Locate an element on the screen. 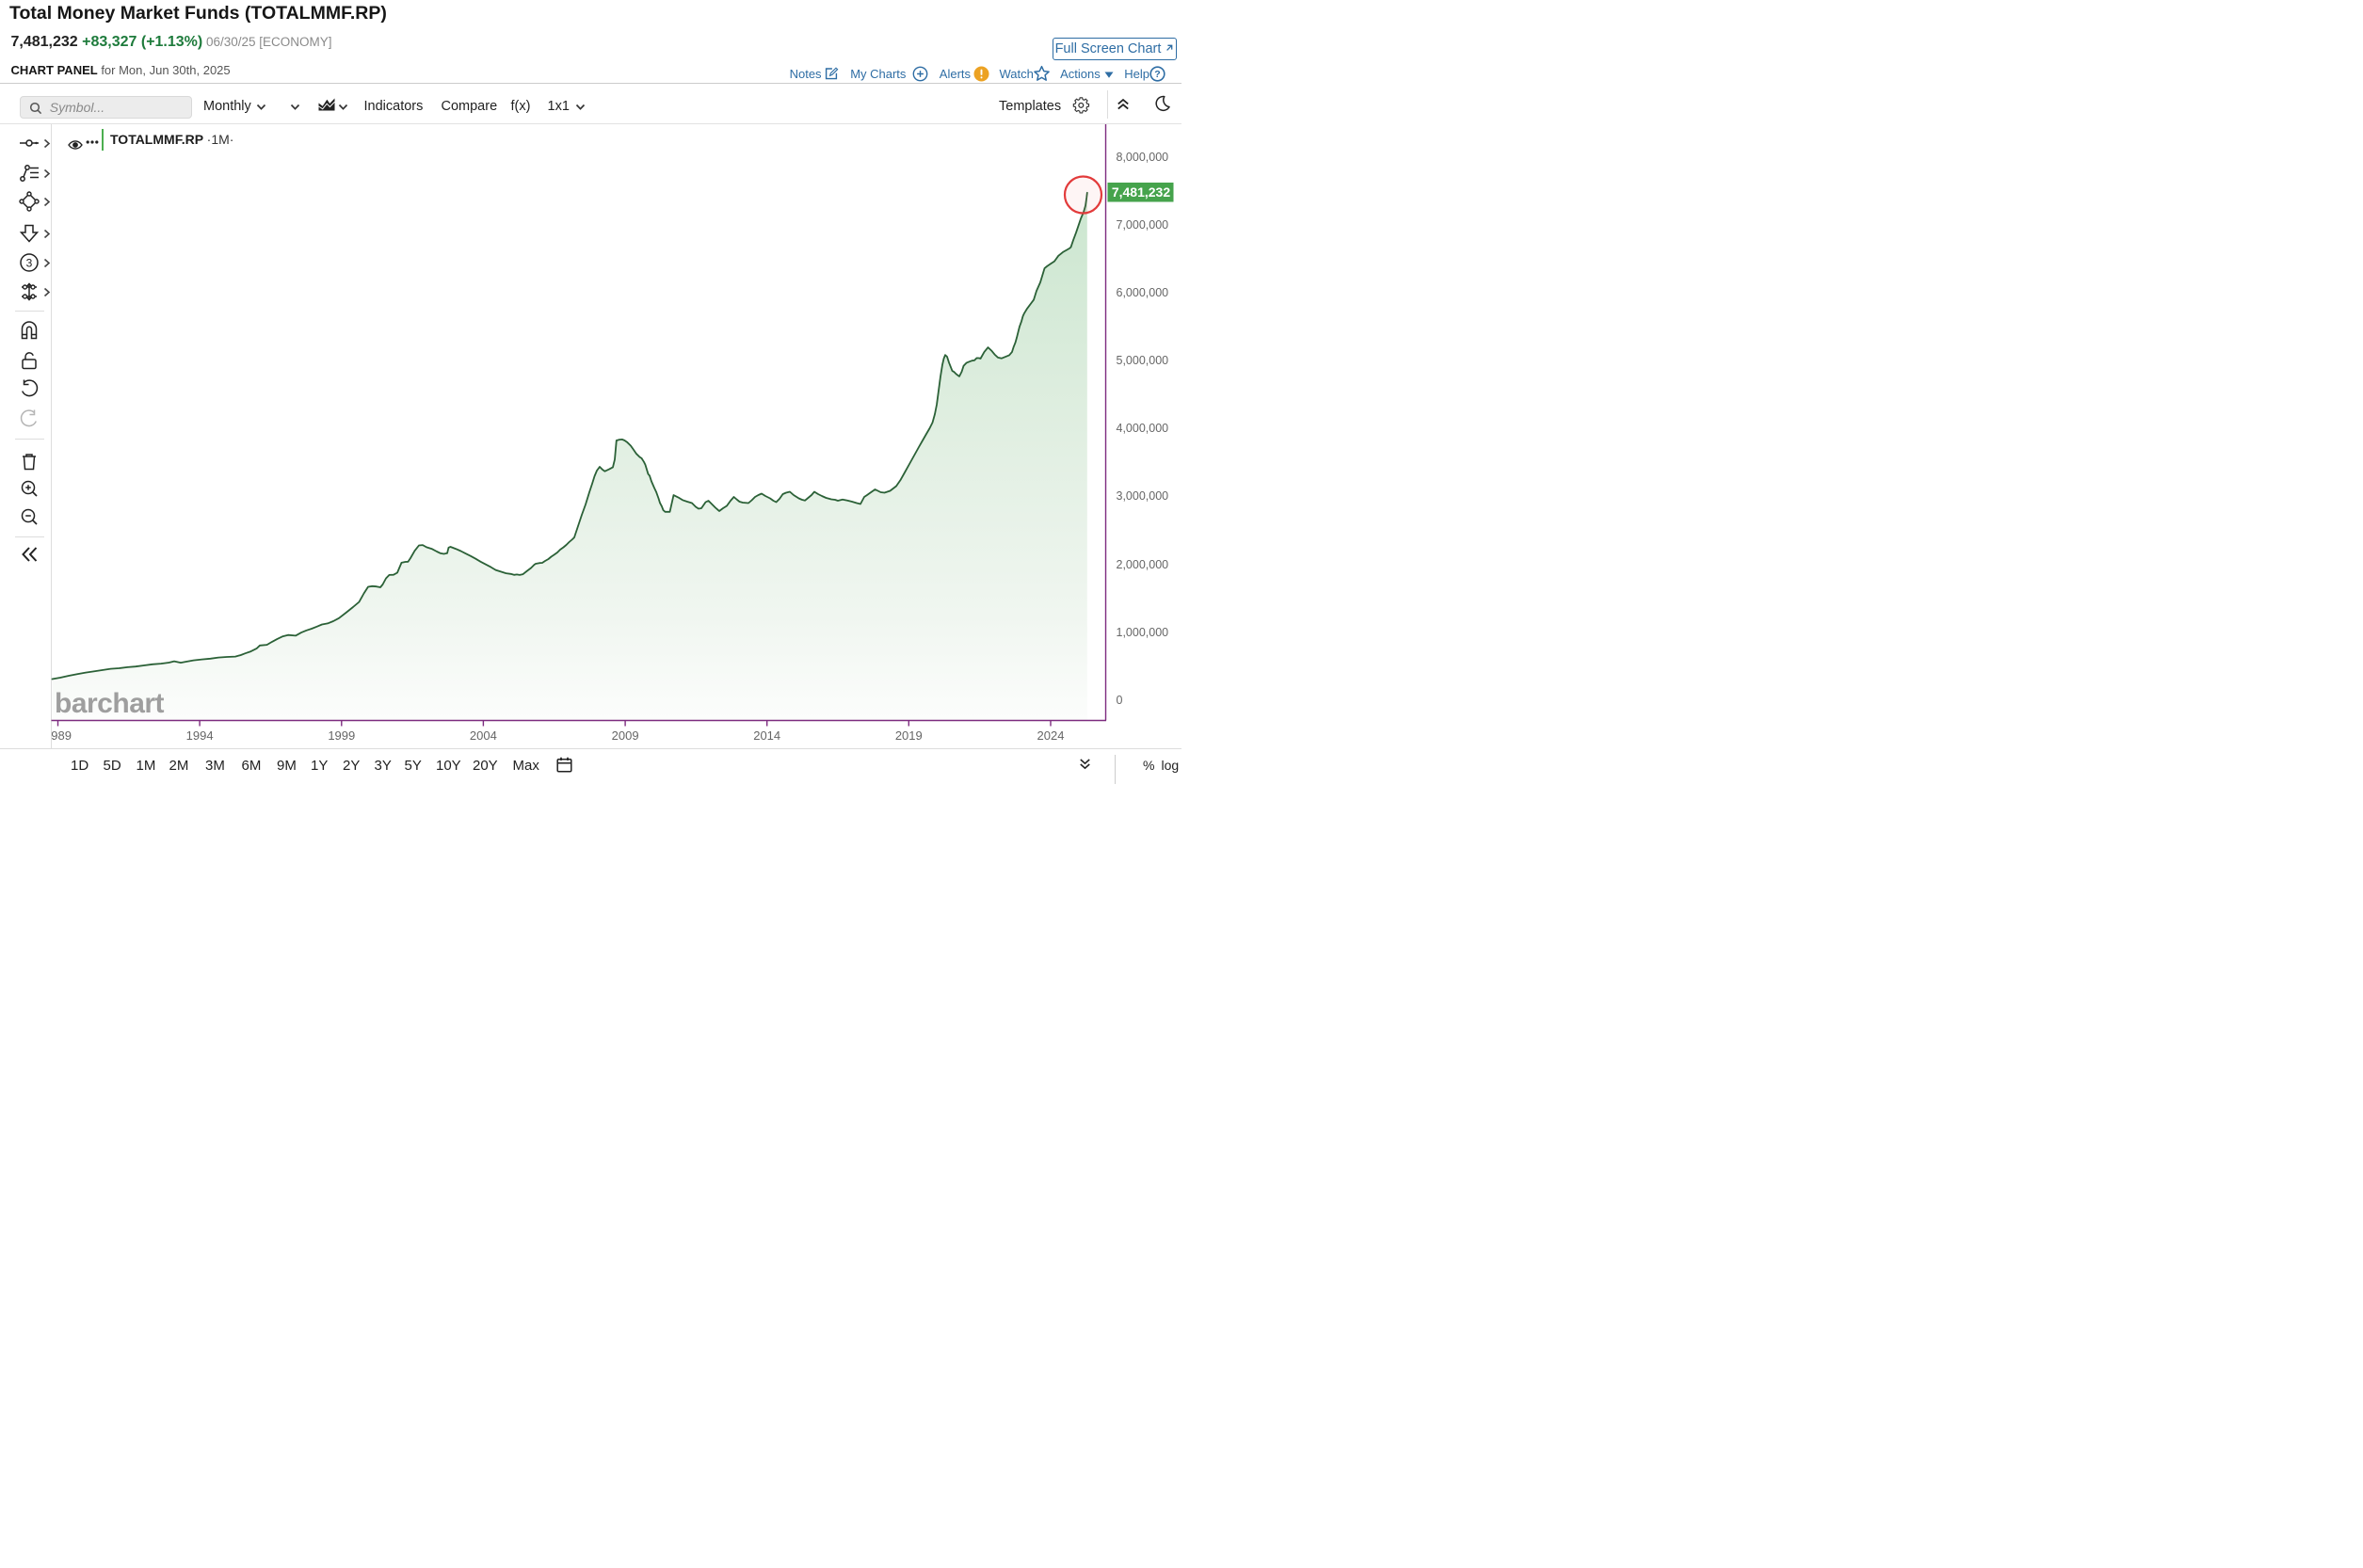  svg-text: 7,481,232 is located at coordinates (1141, 192).